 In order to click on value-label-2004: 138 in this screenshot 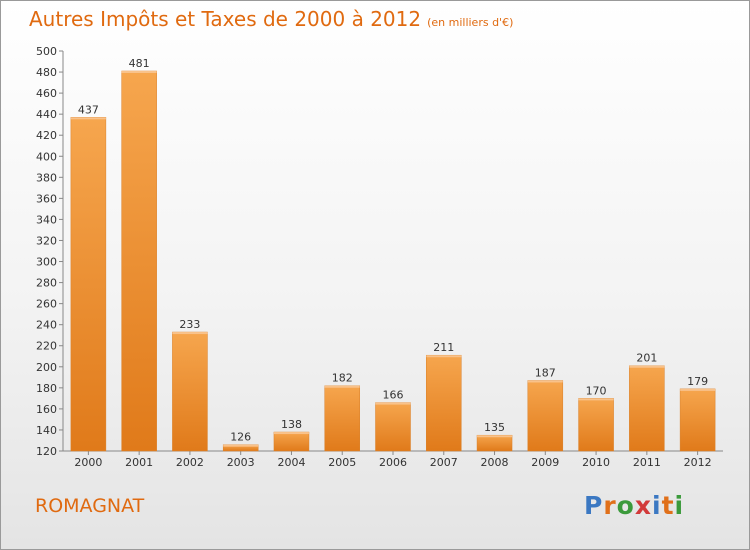, I will do `click(291, 424)`.